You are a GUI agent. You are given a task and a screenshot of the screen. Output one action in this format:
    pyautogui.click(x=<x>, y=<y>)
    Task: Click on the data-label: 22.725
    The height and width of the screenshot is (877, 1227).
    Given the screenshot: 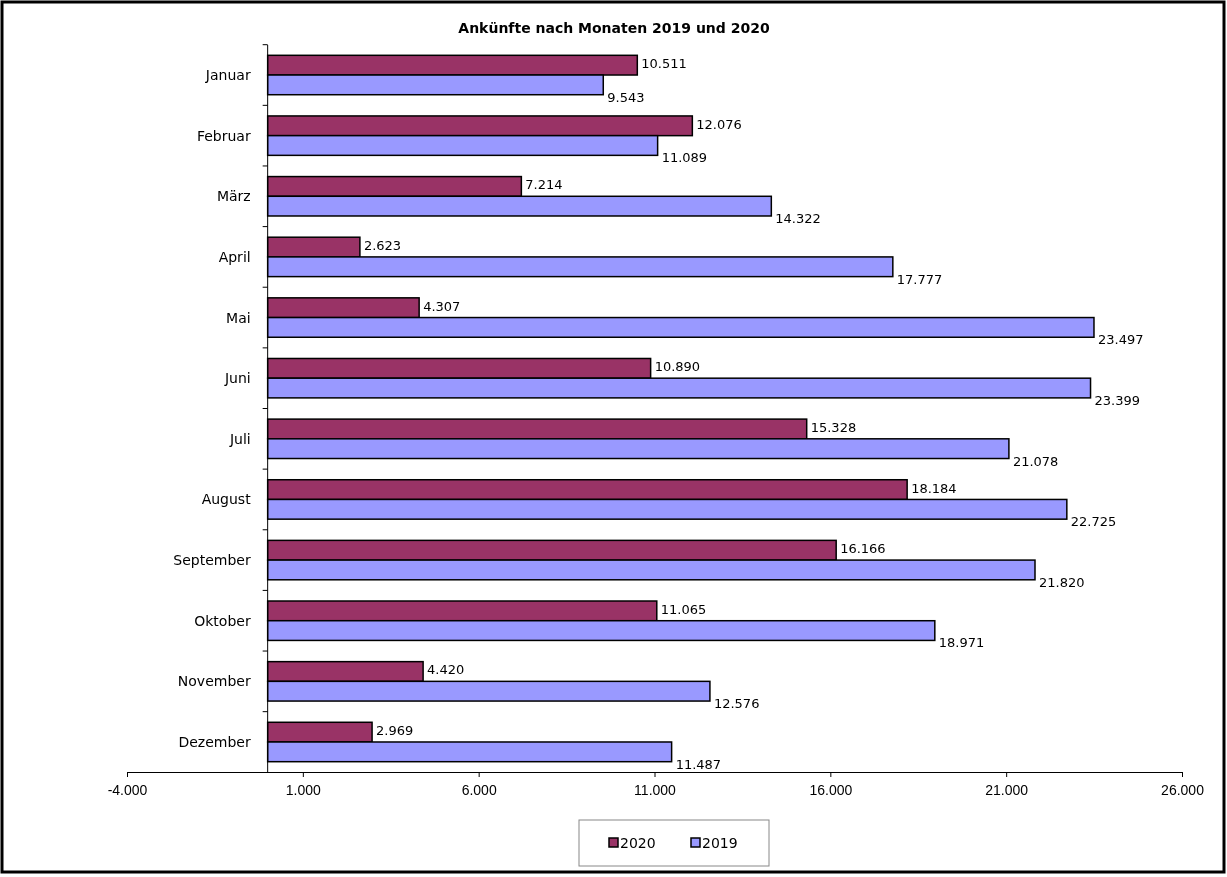 What is the action you would take?
    pyautogui.click(x=1093, y=522)
    